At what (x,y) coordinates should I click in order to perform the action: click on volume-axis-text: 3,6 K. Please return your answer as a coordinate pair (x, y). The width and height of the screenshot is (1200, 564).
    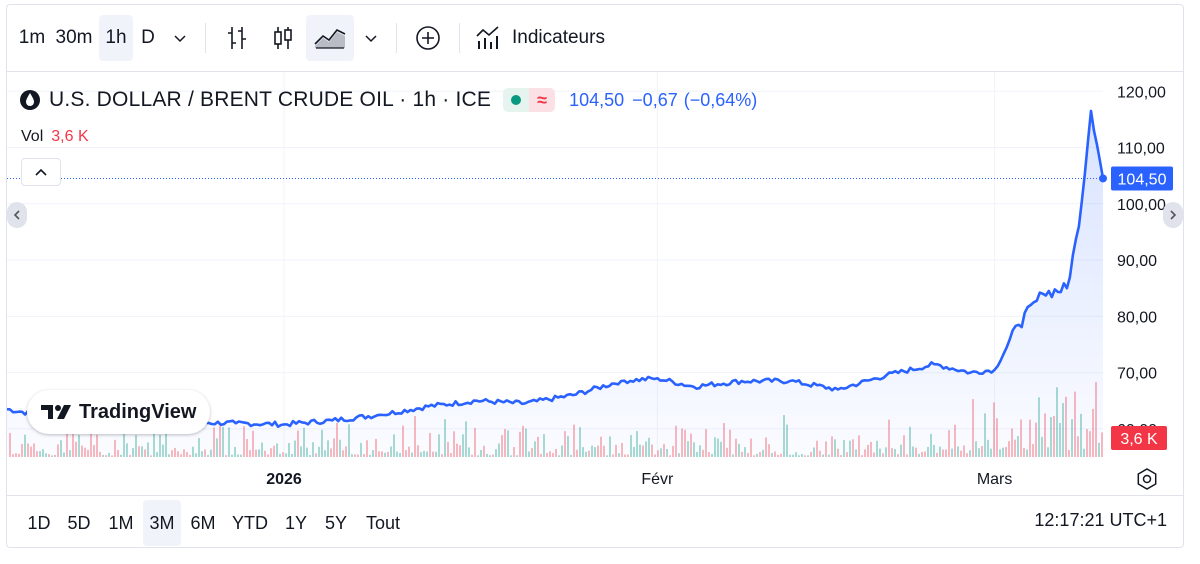
    Looking at the image, I should click on (1139, 439).